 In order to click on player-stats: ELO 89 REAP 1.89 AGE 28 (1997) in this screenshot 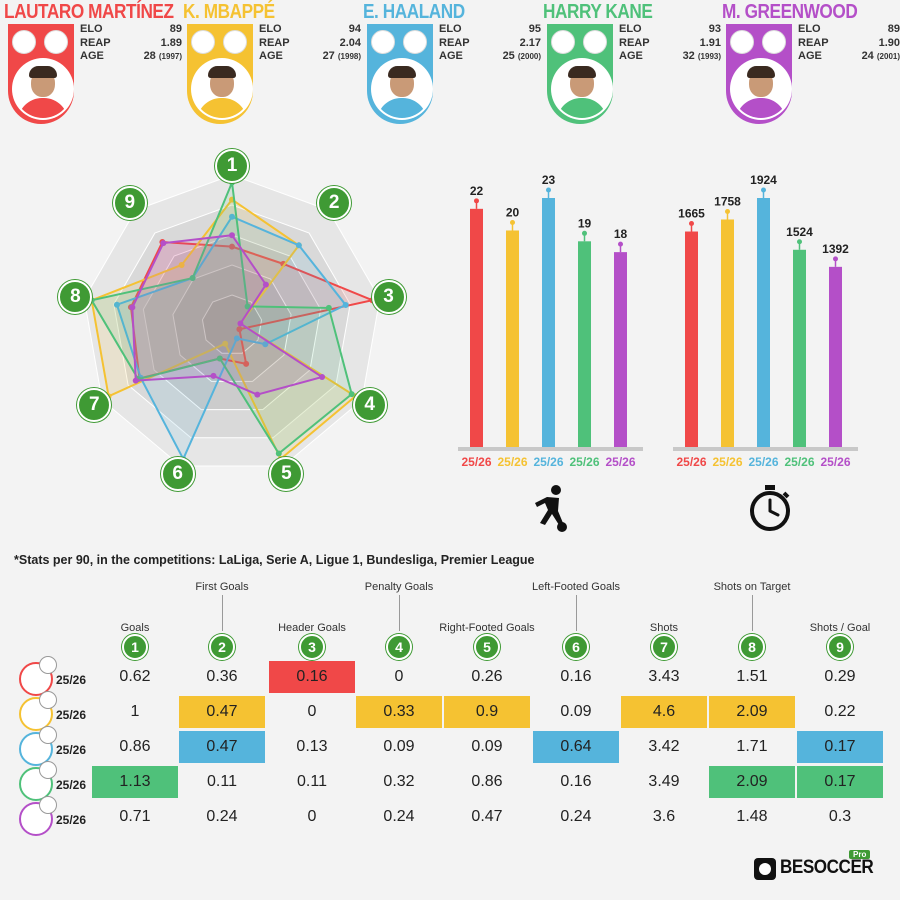, I will do `click(131, 43)`.